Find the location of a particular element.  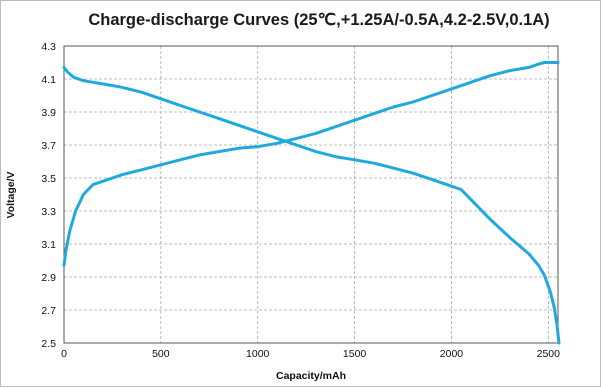

y-tick-label: 2.5 is located at coordinates (48, 344).